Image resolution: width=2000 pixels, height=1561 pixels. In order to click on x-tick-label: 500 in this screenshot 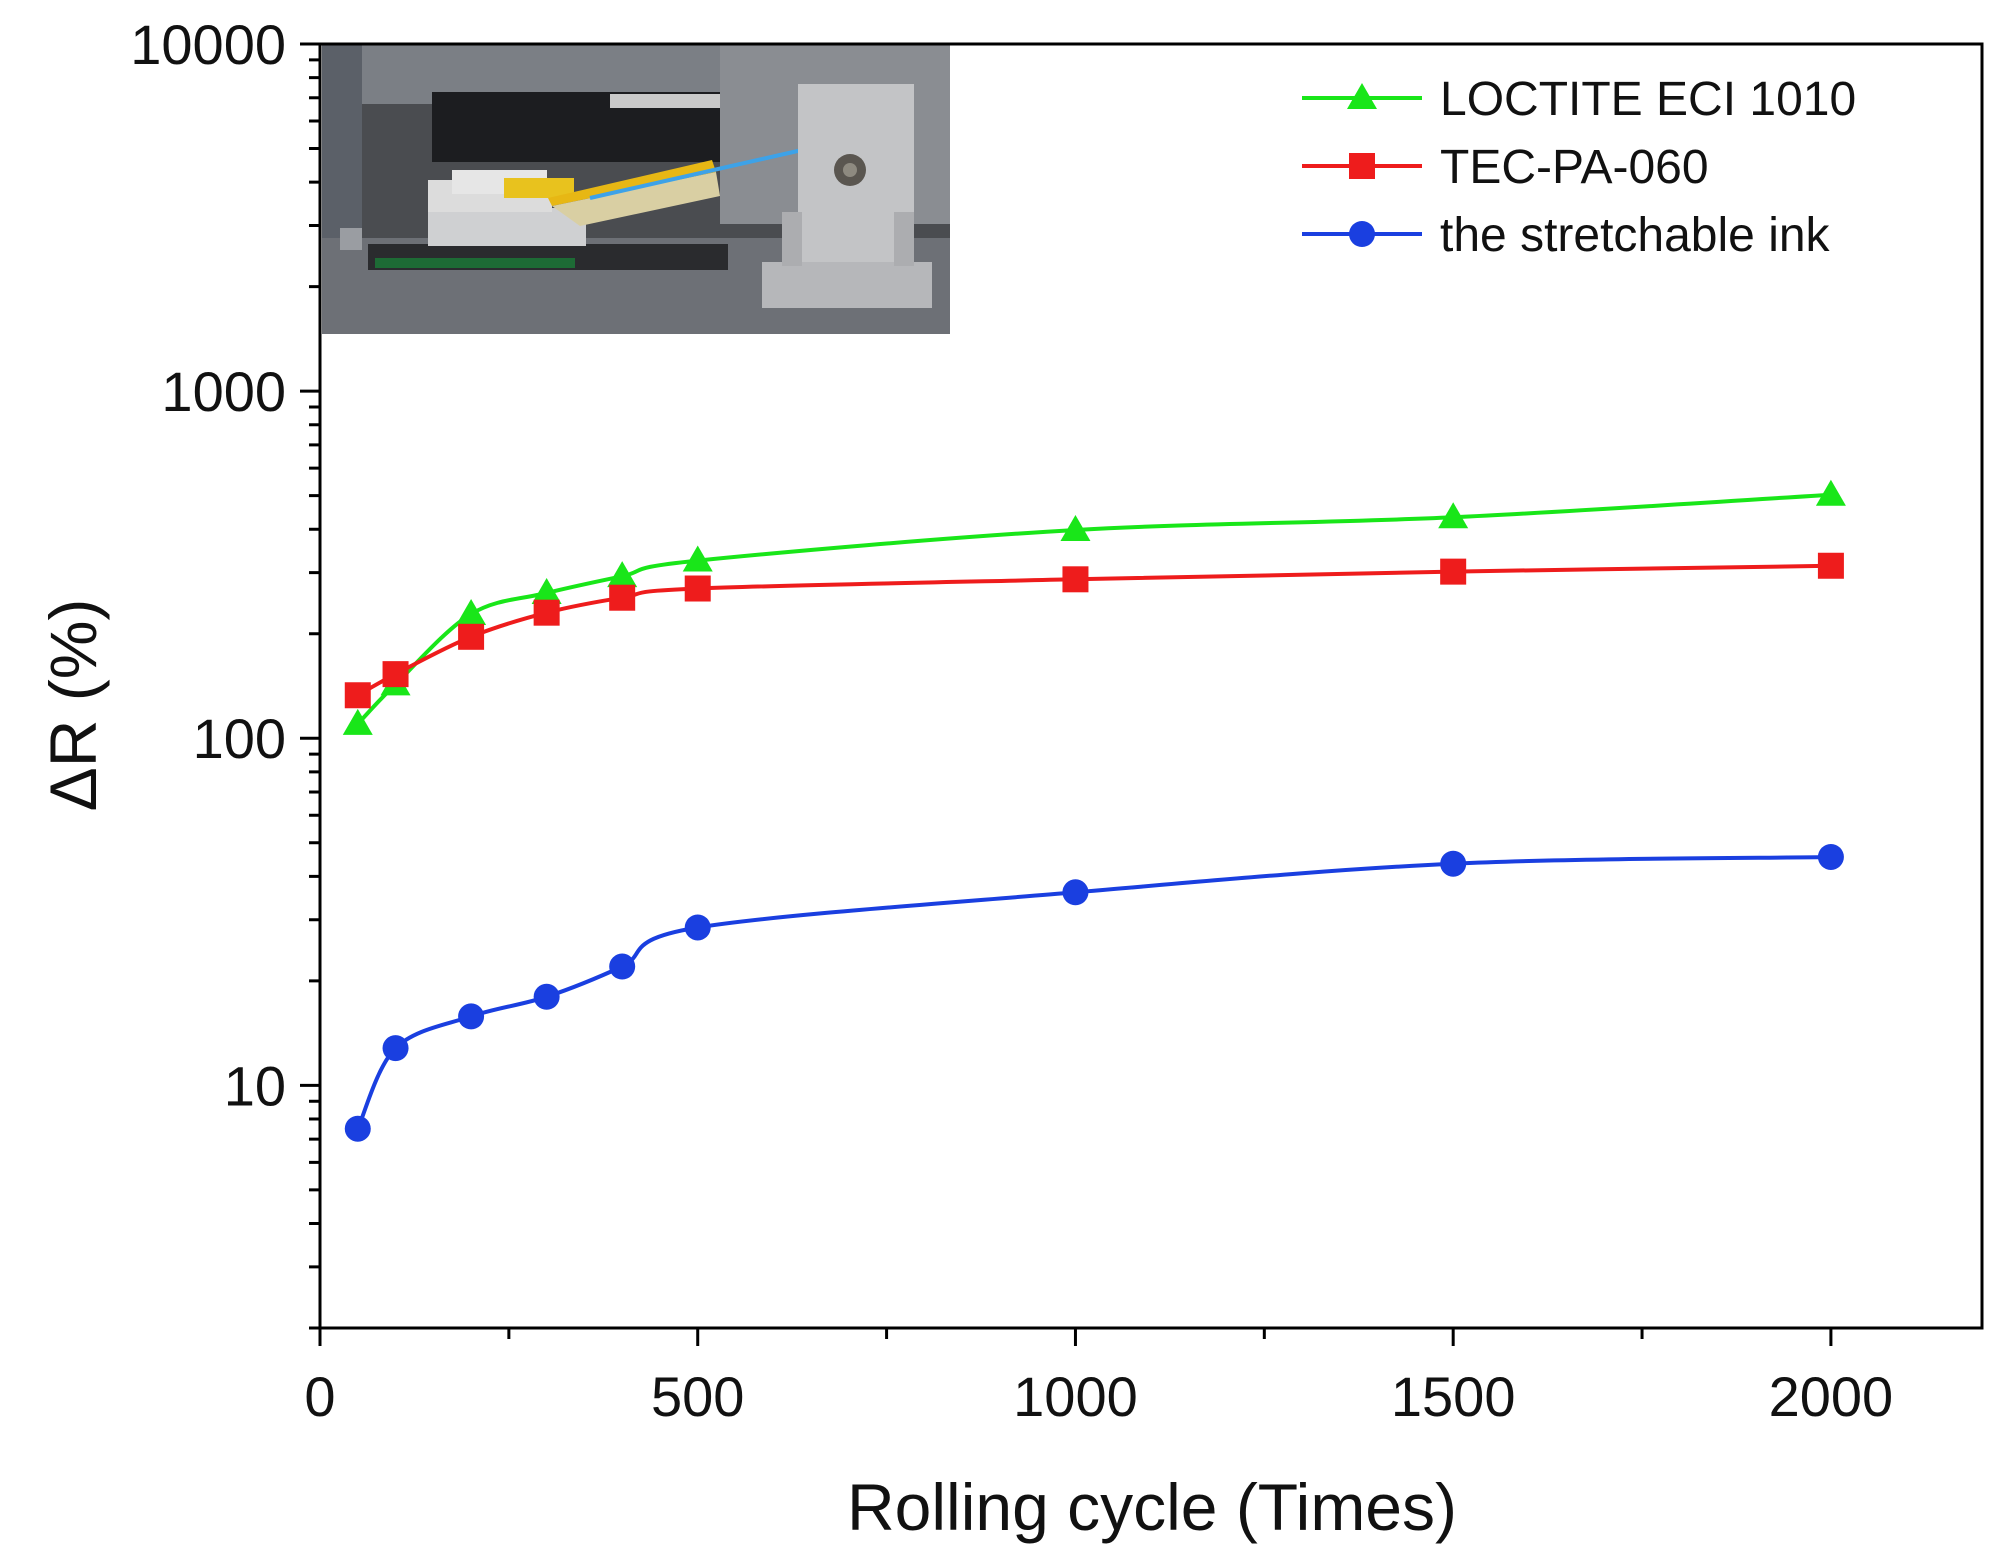, I will do `click(697, 1396)`.